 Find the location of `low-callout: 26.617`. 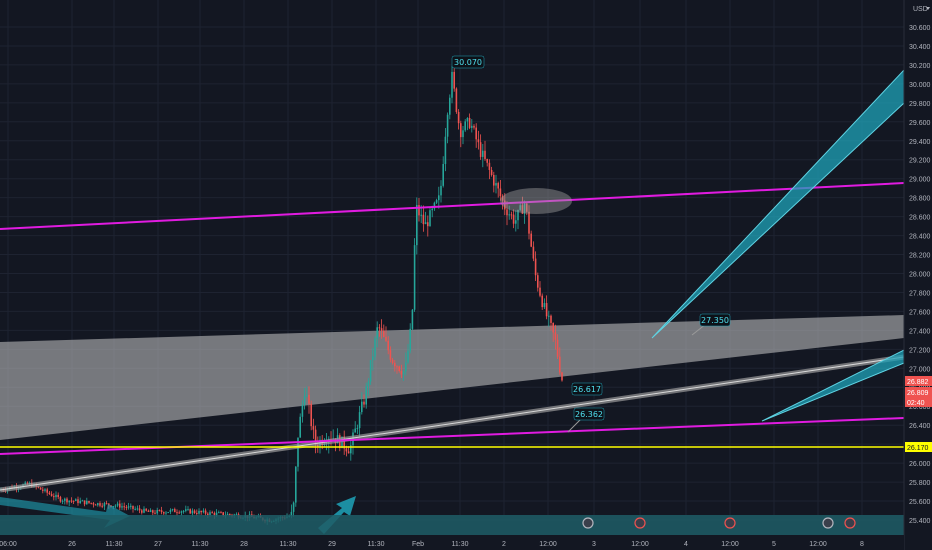

low-callout: 26.617 is located at coordinates (587, 389).